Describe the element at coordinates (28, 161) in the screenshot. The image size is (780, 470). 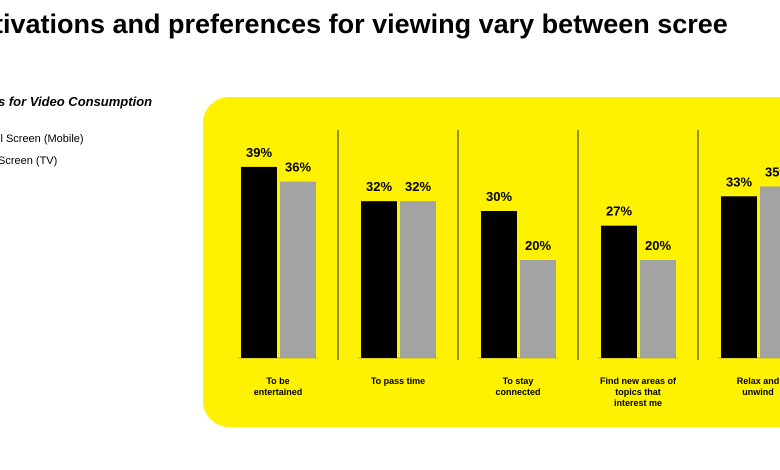
I see `legend-label: Screen (TV)` at that location.